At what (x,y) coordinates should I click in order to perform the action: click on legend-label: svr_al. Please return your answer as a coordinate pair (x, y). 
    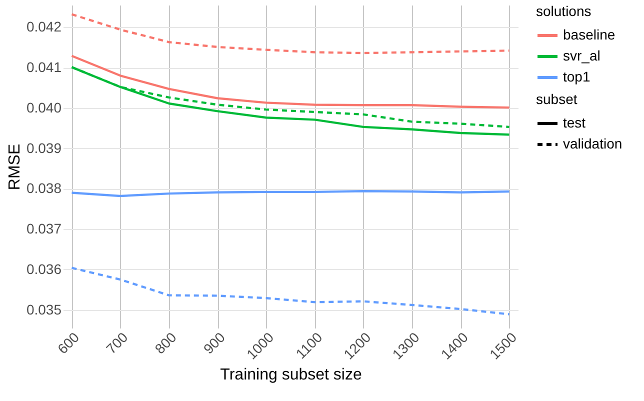
    Looking at the image, I should click on (581, 56).